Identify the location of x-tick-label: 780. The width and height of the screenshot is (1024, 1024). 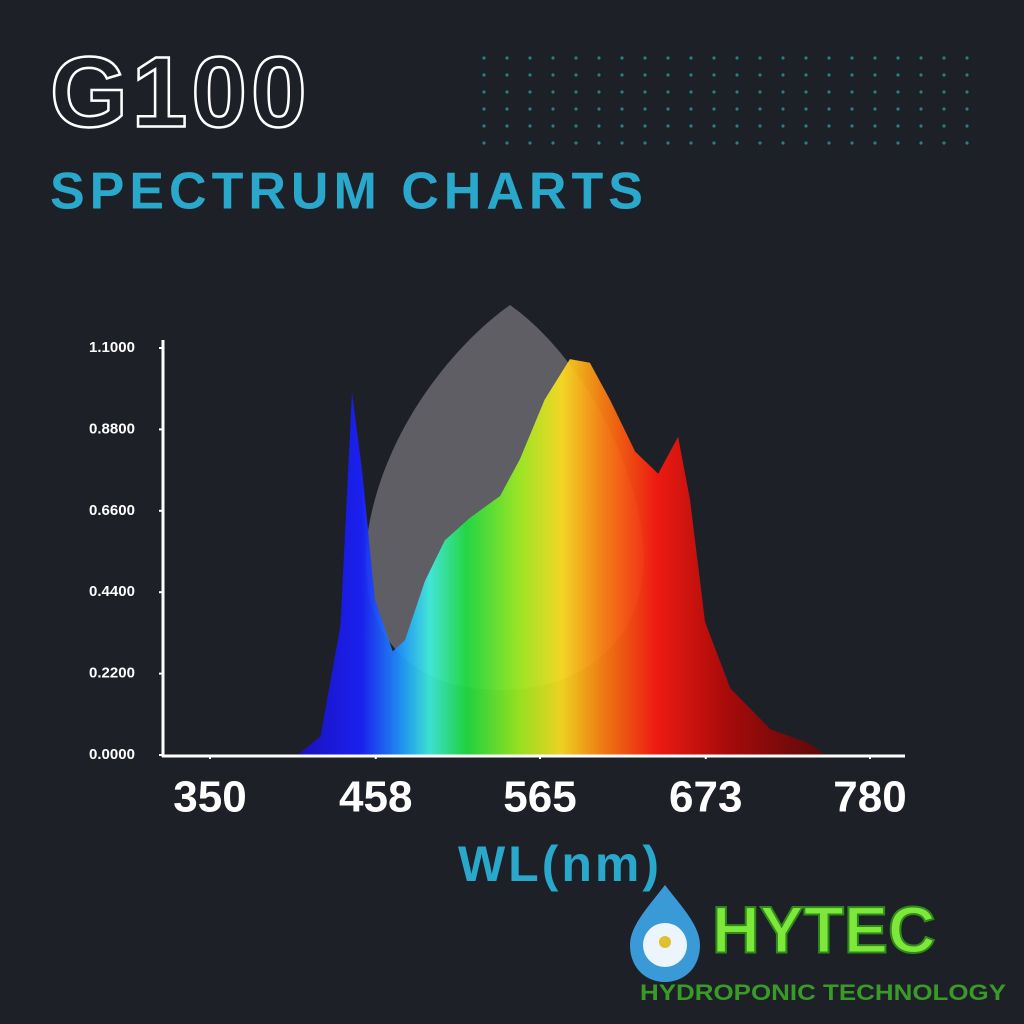
(869, 797).